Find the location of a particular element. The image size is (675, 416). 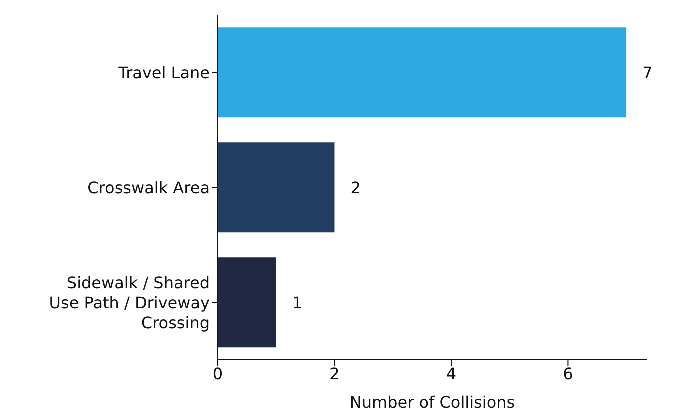

x-tick-label: 6 is located at coordinates (568, 374).